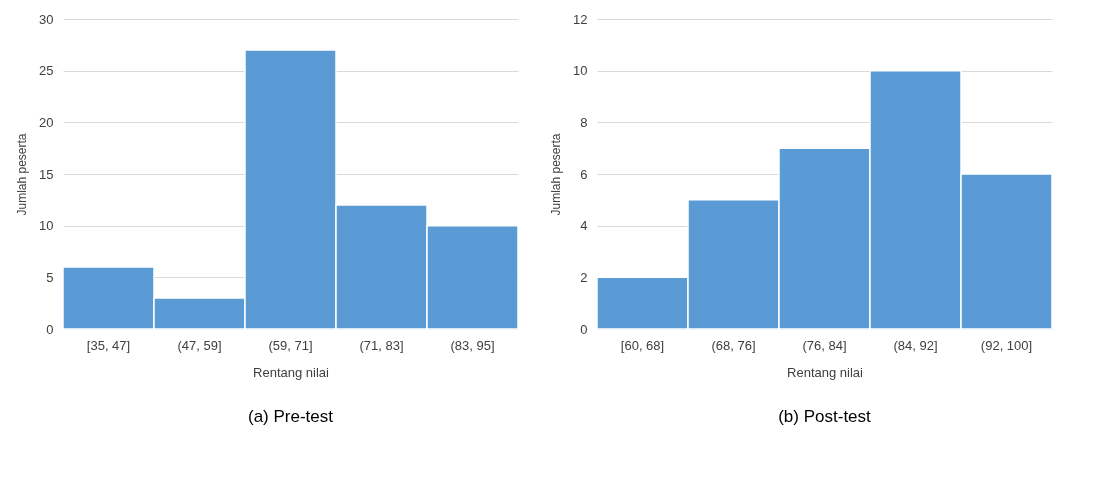  Describe the element at coordinates (290, 416) in the screenshot. I see `text: (a) Pre-test` at that location.